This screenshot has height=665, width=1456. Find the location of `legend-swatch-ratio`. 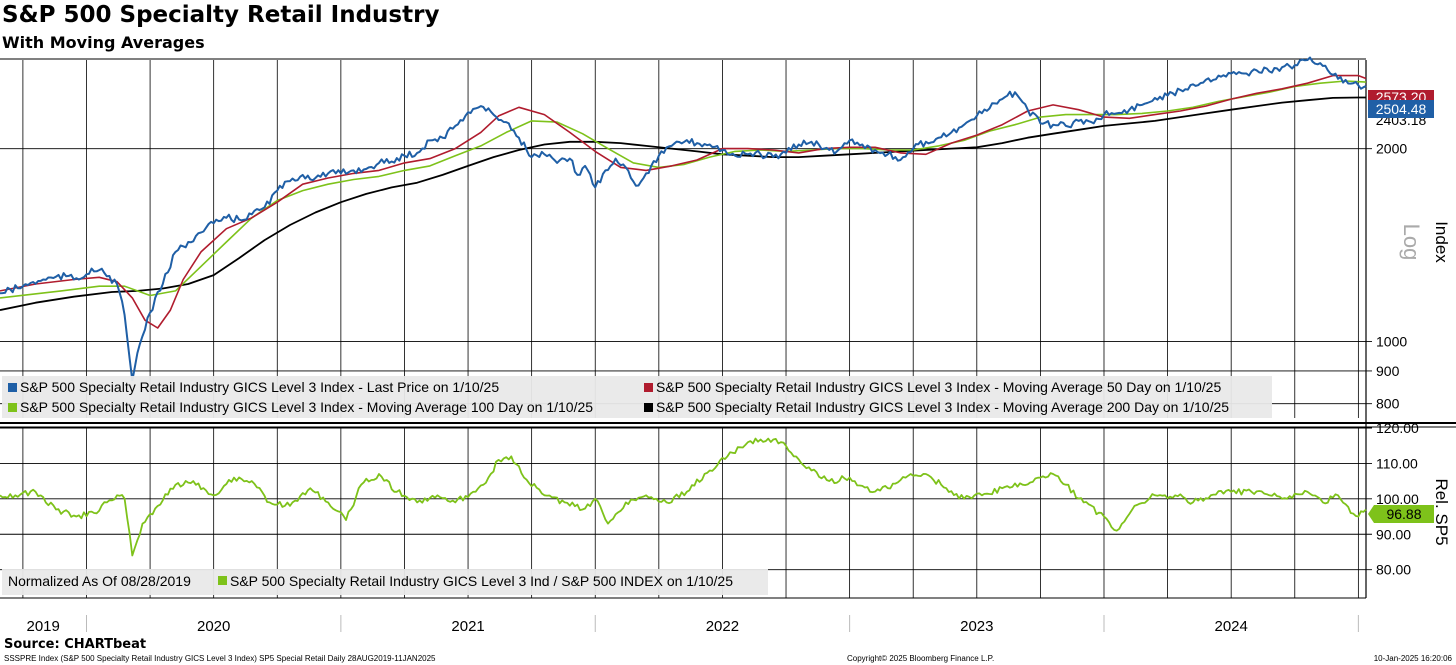

legend-swatch-ratio is located at coordinates (222, 580).